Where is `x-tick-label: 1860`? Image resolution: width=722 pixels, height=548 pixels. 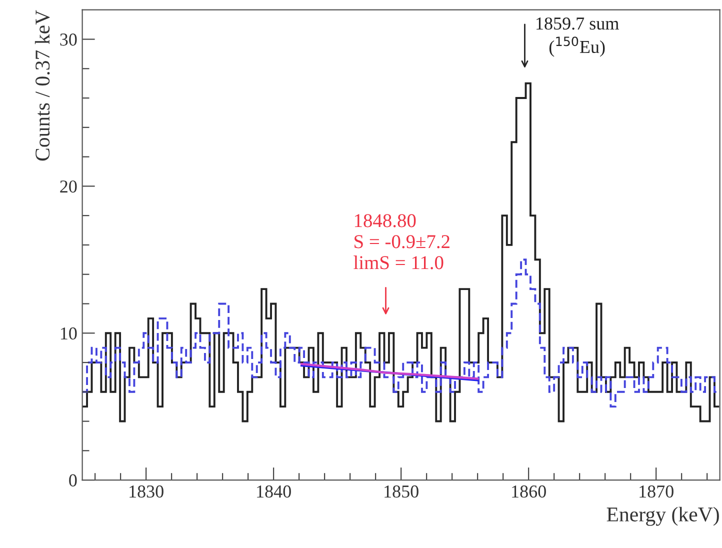 x-tick-label: 1860 is located at coordinates (529, 491).